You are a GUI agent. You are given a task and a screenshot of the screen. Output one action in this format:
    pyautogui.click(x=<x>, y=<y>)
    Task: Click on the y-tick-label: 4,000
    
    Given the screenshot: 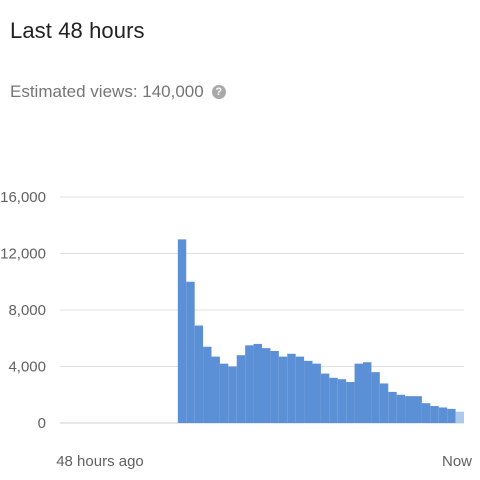 What is the action you would take?
    pyautogui.click(x=27, y=367)
    